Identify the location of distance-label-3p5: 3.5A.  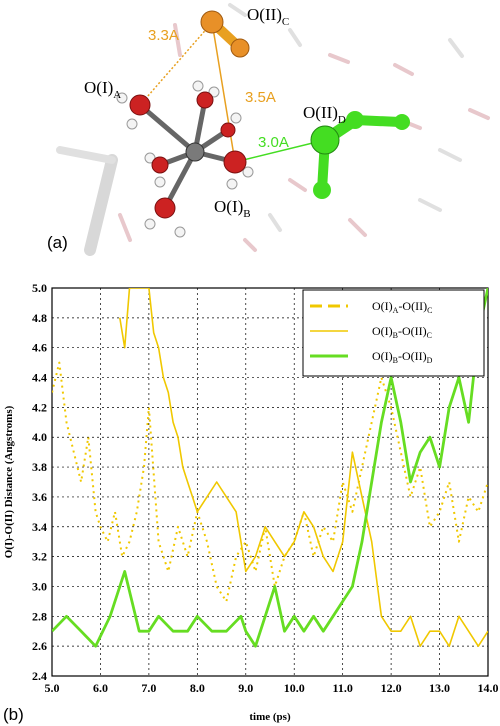
(260, 97).